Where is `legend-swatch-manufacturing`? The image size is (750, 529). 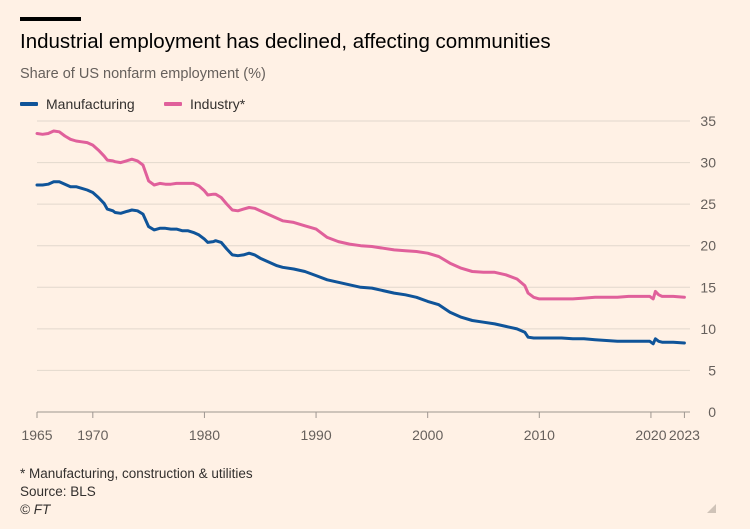
legend-swatch-manufacturing is located at coordinates (29, 104).